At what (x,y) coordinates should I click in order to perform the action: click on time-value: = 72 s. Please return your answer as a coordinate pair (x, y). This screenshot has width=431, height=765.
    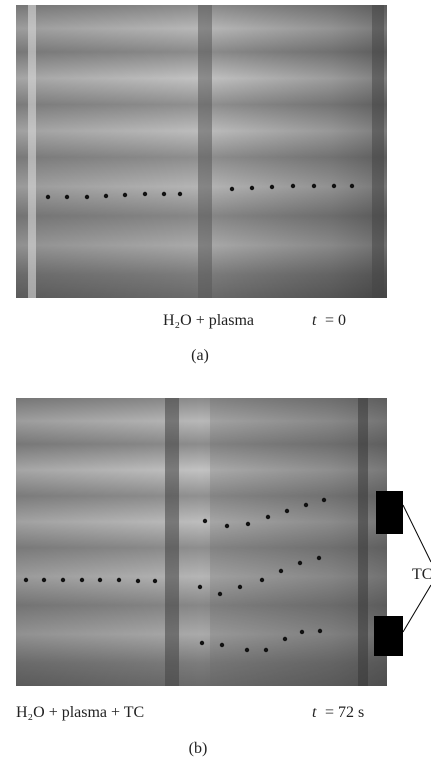
    Looking at the image, I should click on (344, 712).